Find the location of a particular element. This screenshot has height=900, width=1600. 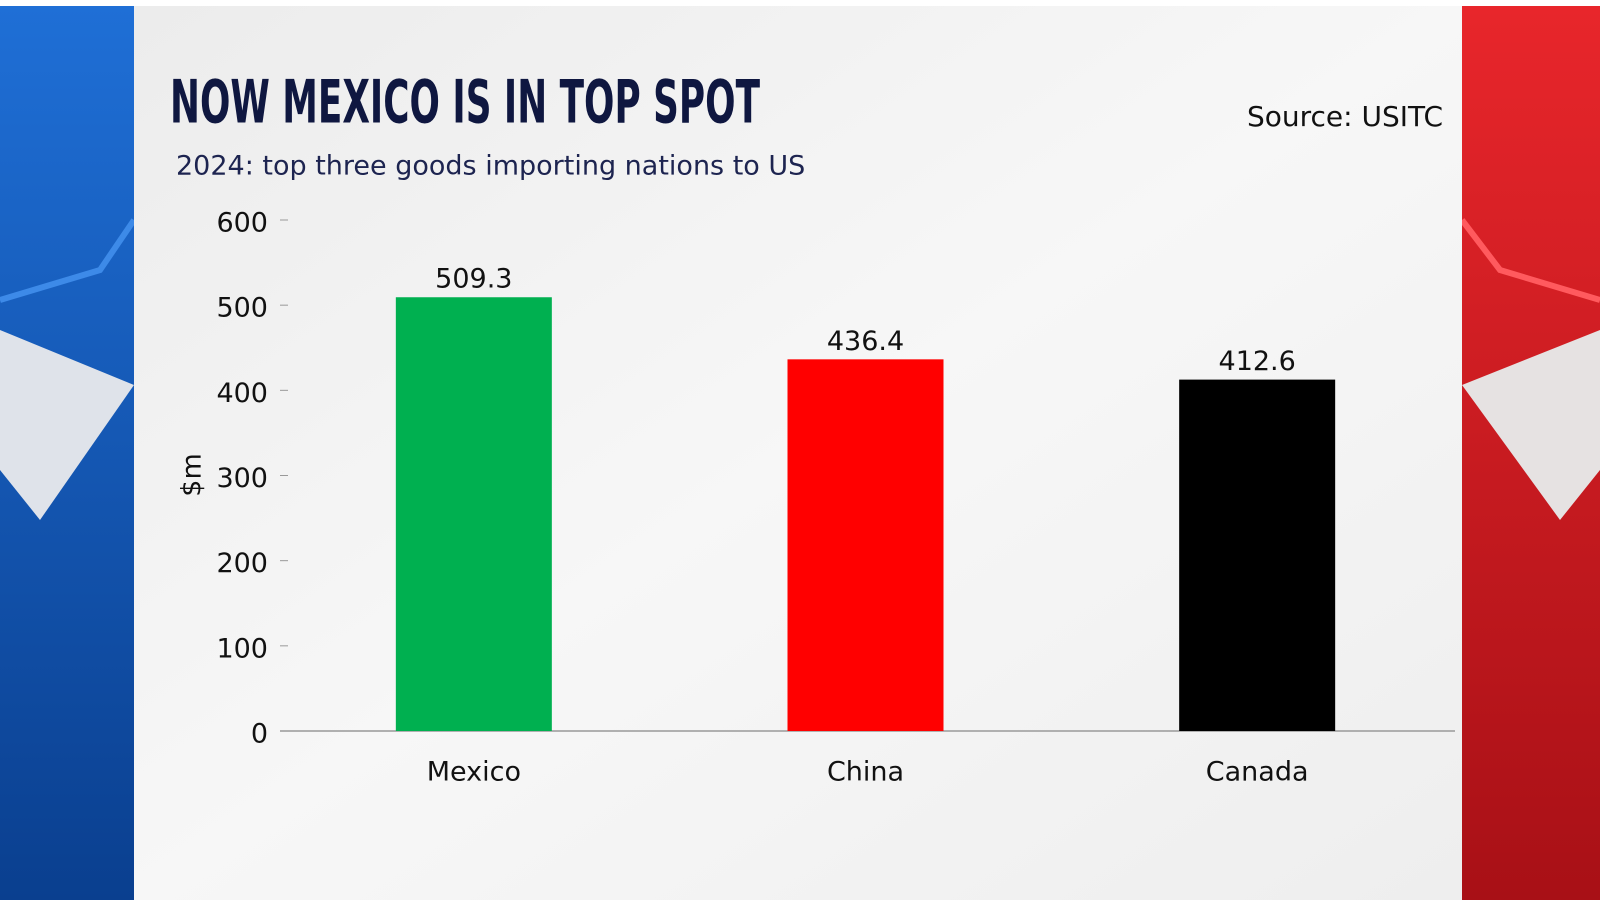

value-label: 509.3 is located at coordinates (473, 279).